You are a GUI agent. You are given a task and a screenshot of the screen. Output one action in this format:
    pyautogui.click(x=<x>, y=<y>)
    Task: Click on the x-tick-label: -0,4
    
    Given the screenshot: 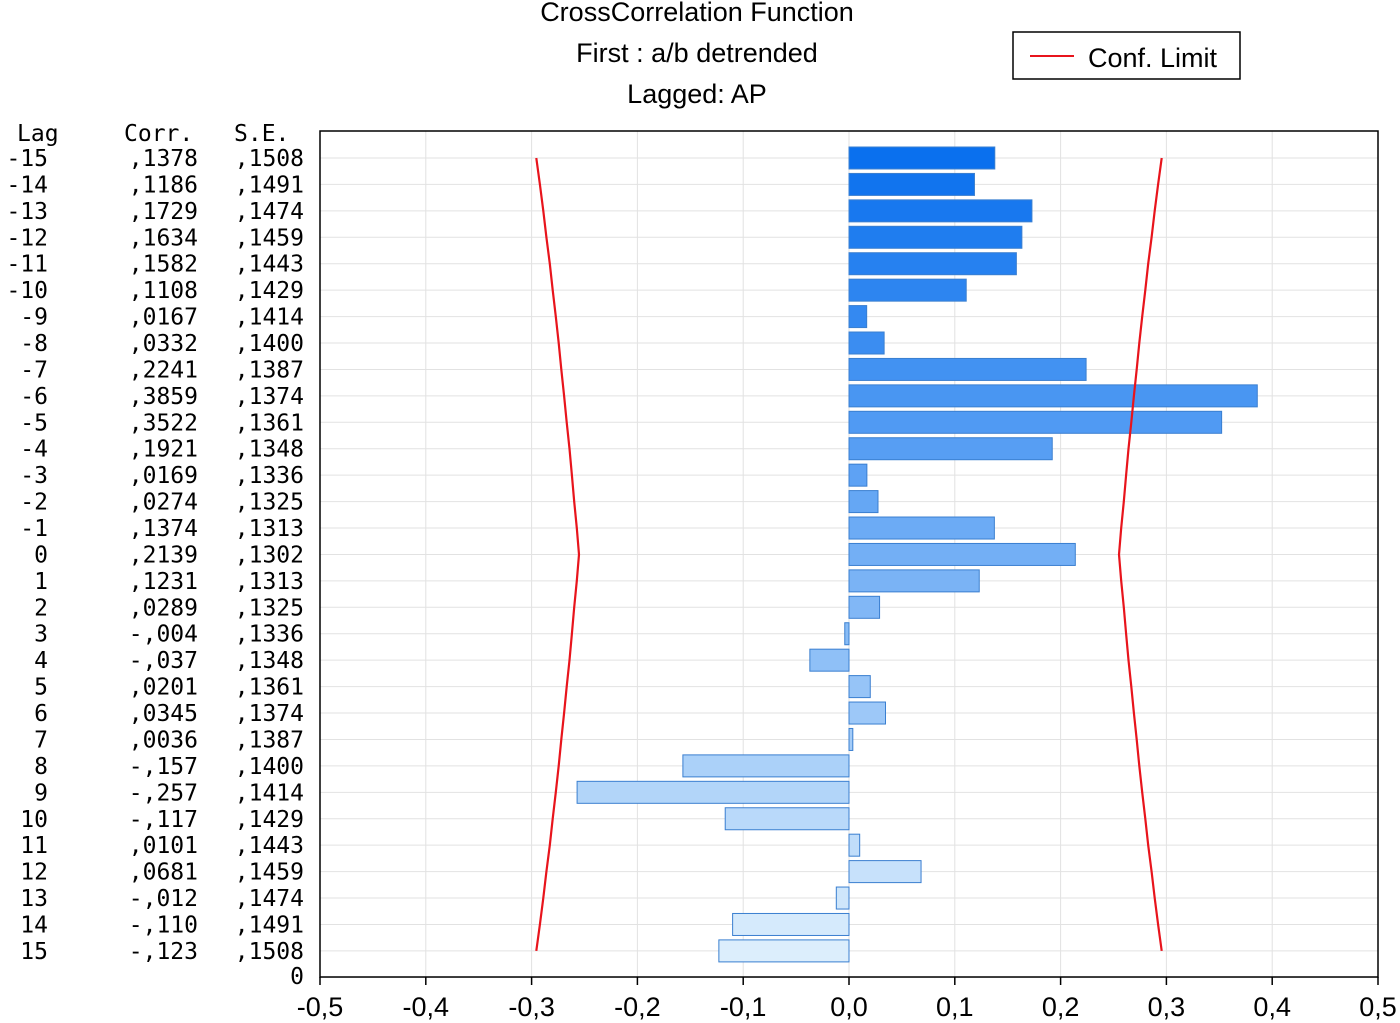 What is the action you would take?
    pyautogui.click(x=426, y=1007)
    